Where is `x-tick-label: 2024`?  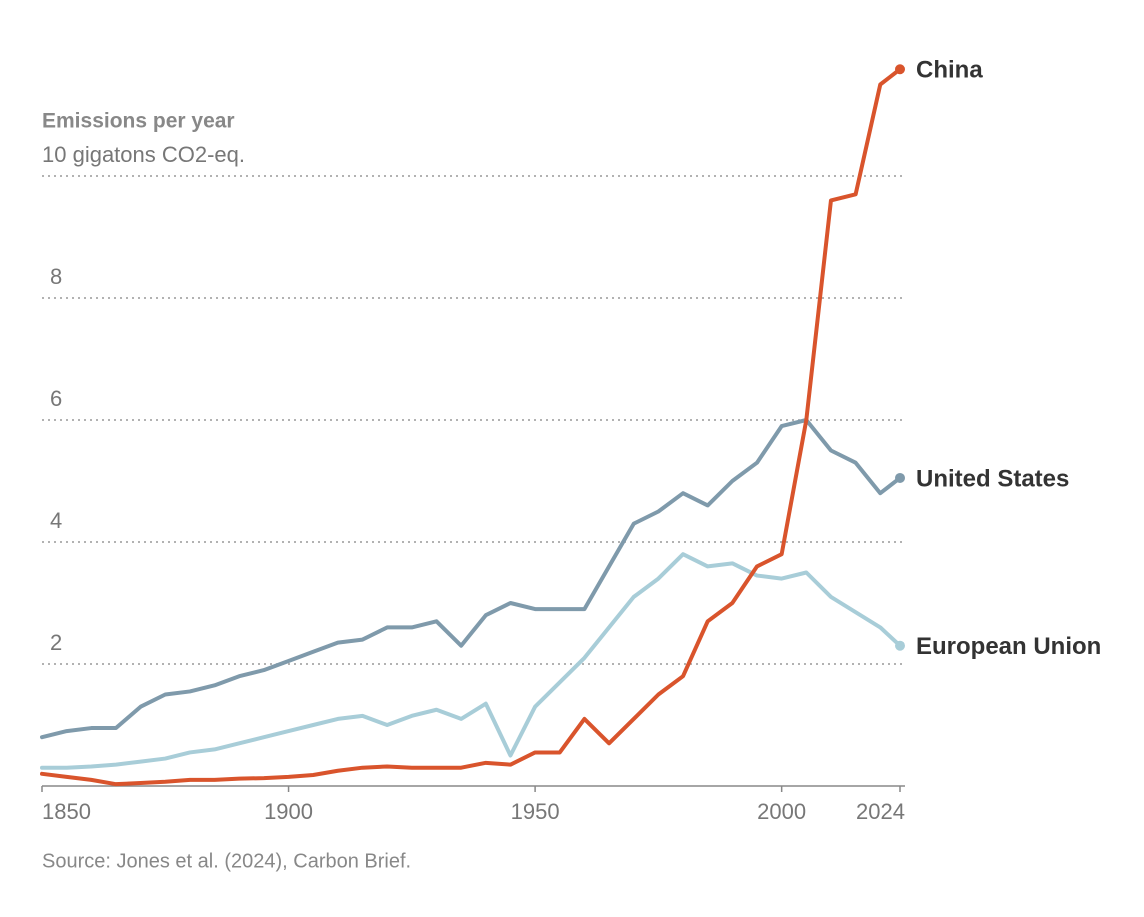
x-tick-label: 2024 is located at coordinates (880, 811).